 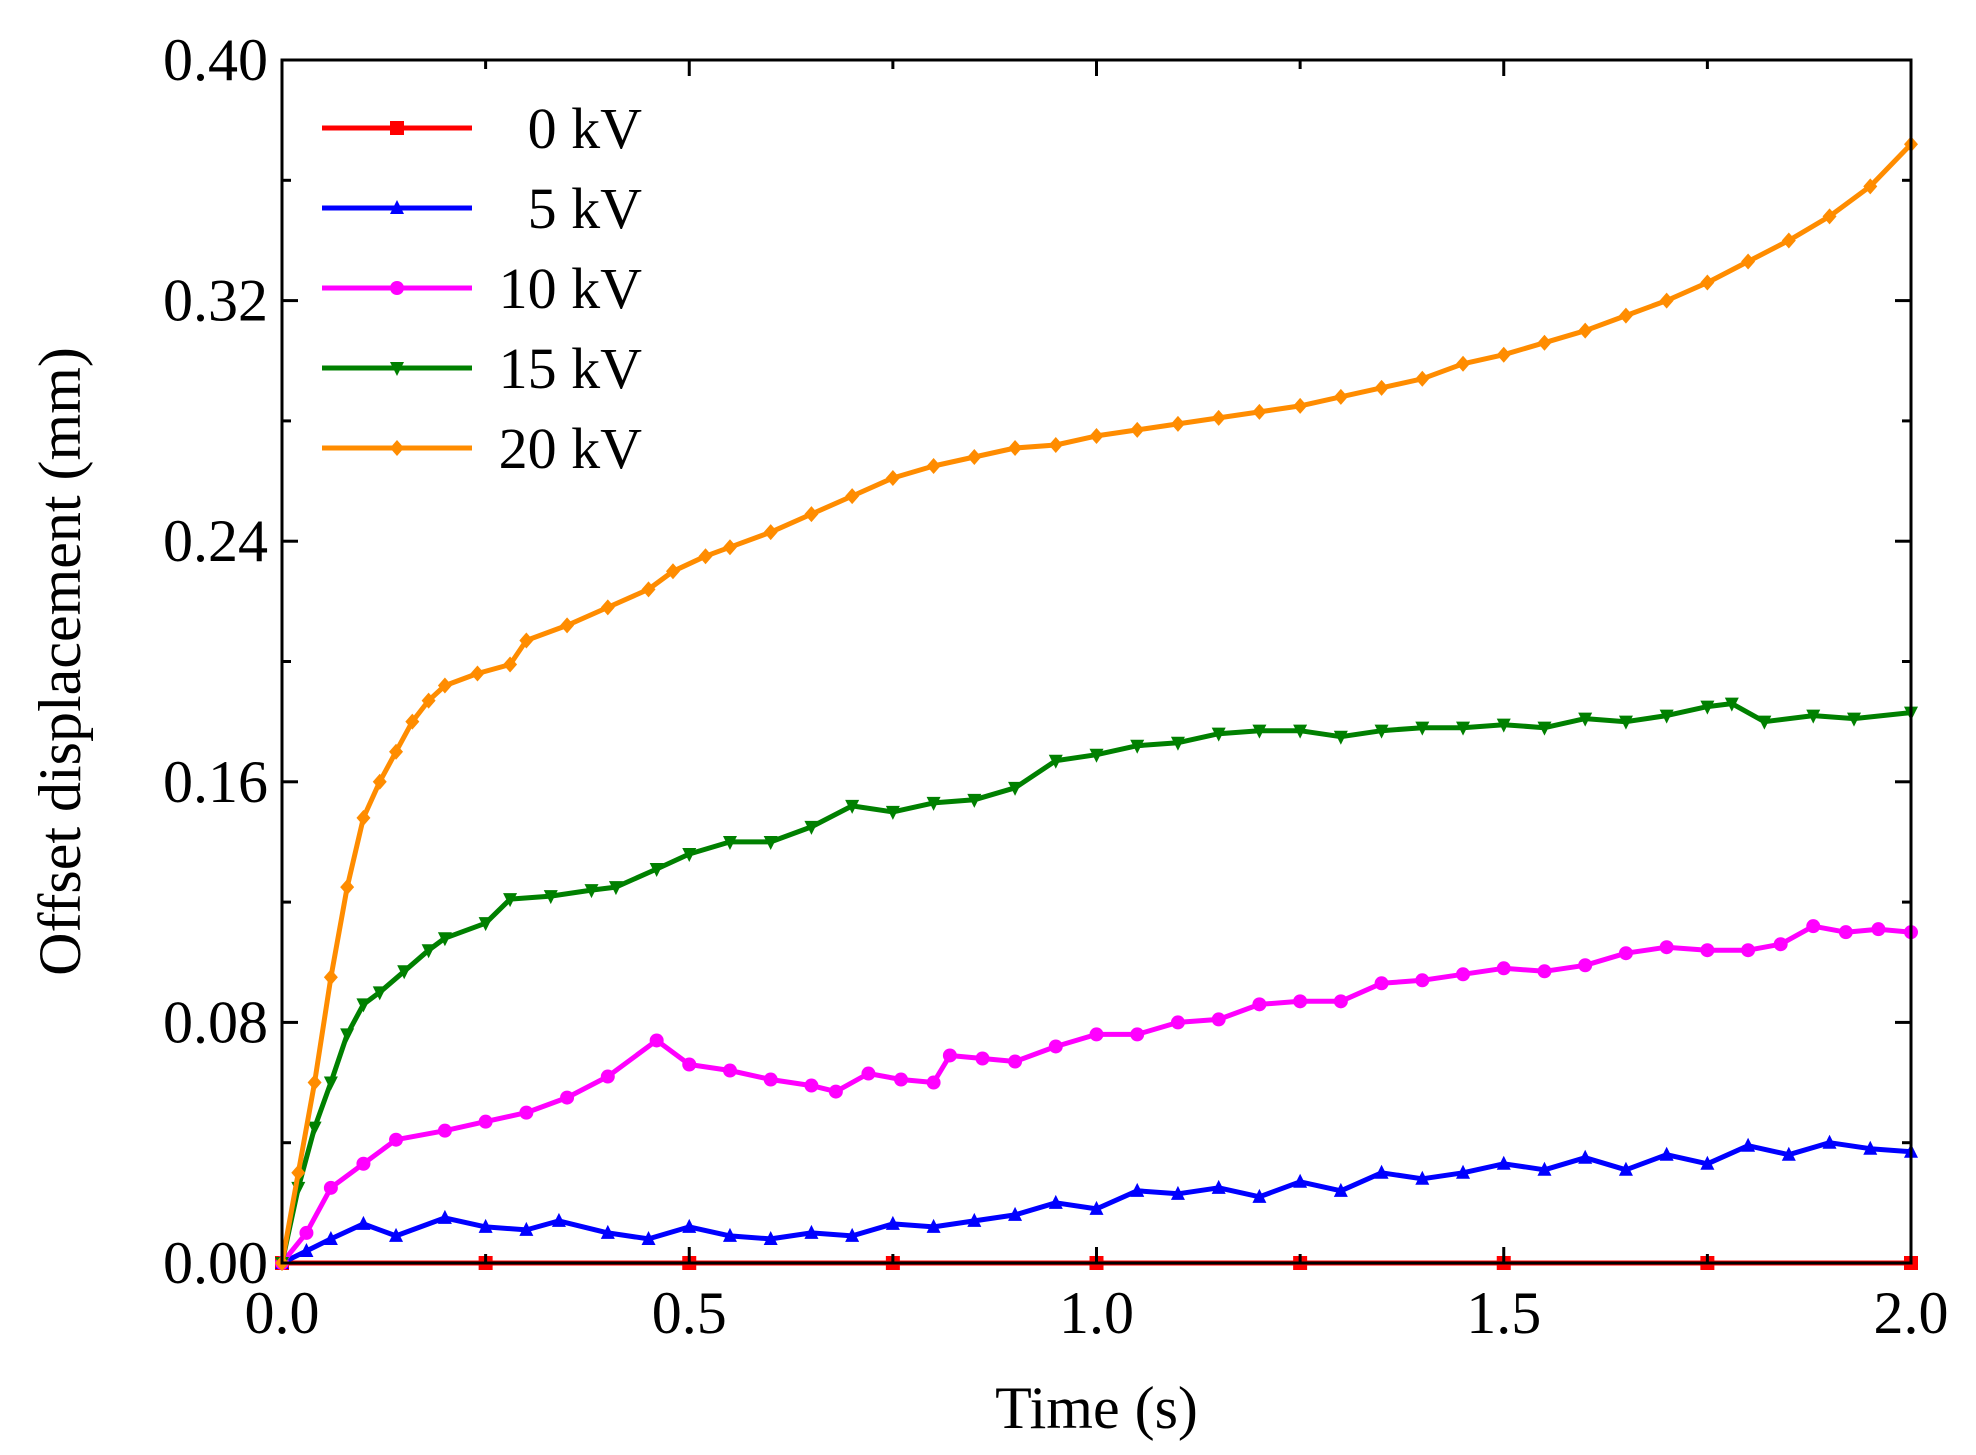 I want to click on legend-label: 5 kV, so click(x=585, y=208).